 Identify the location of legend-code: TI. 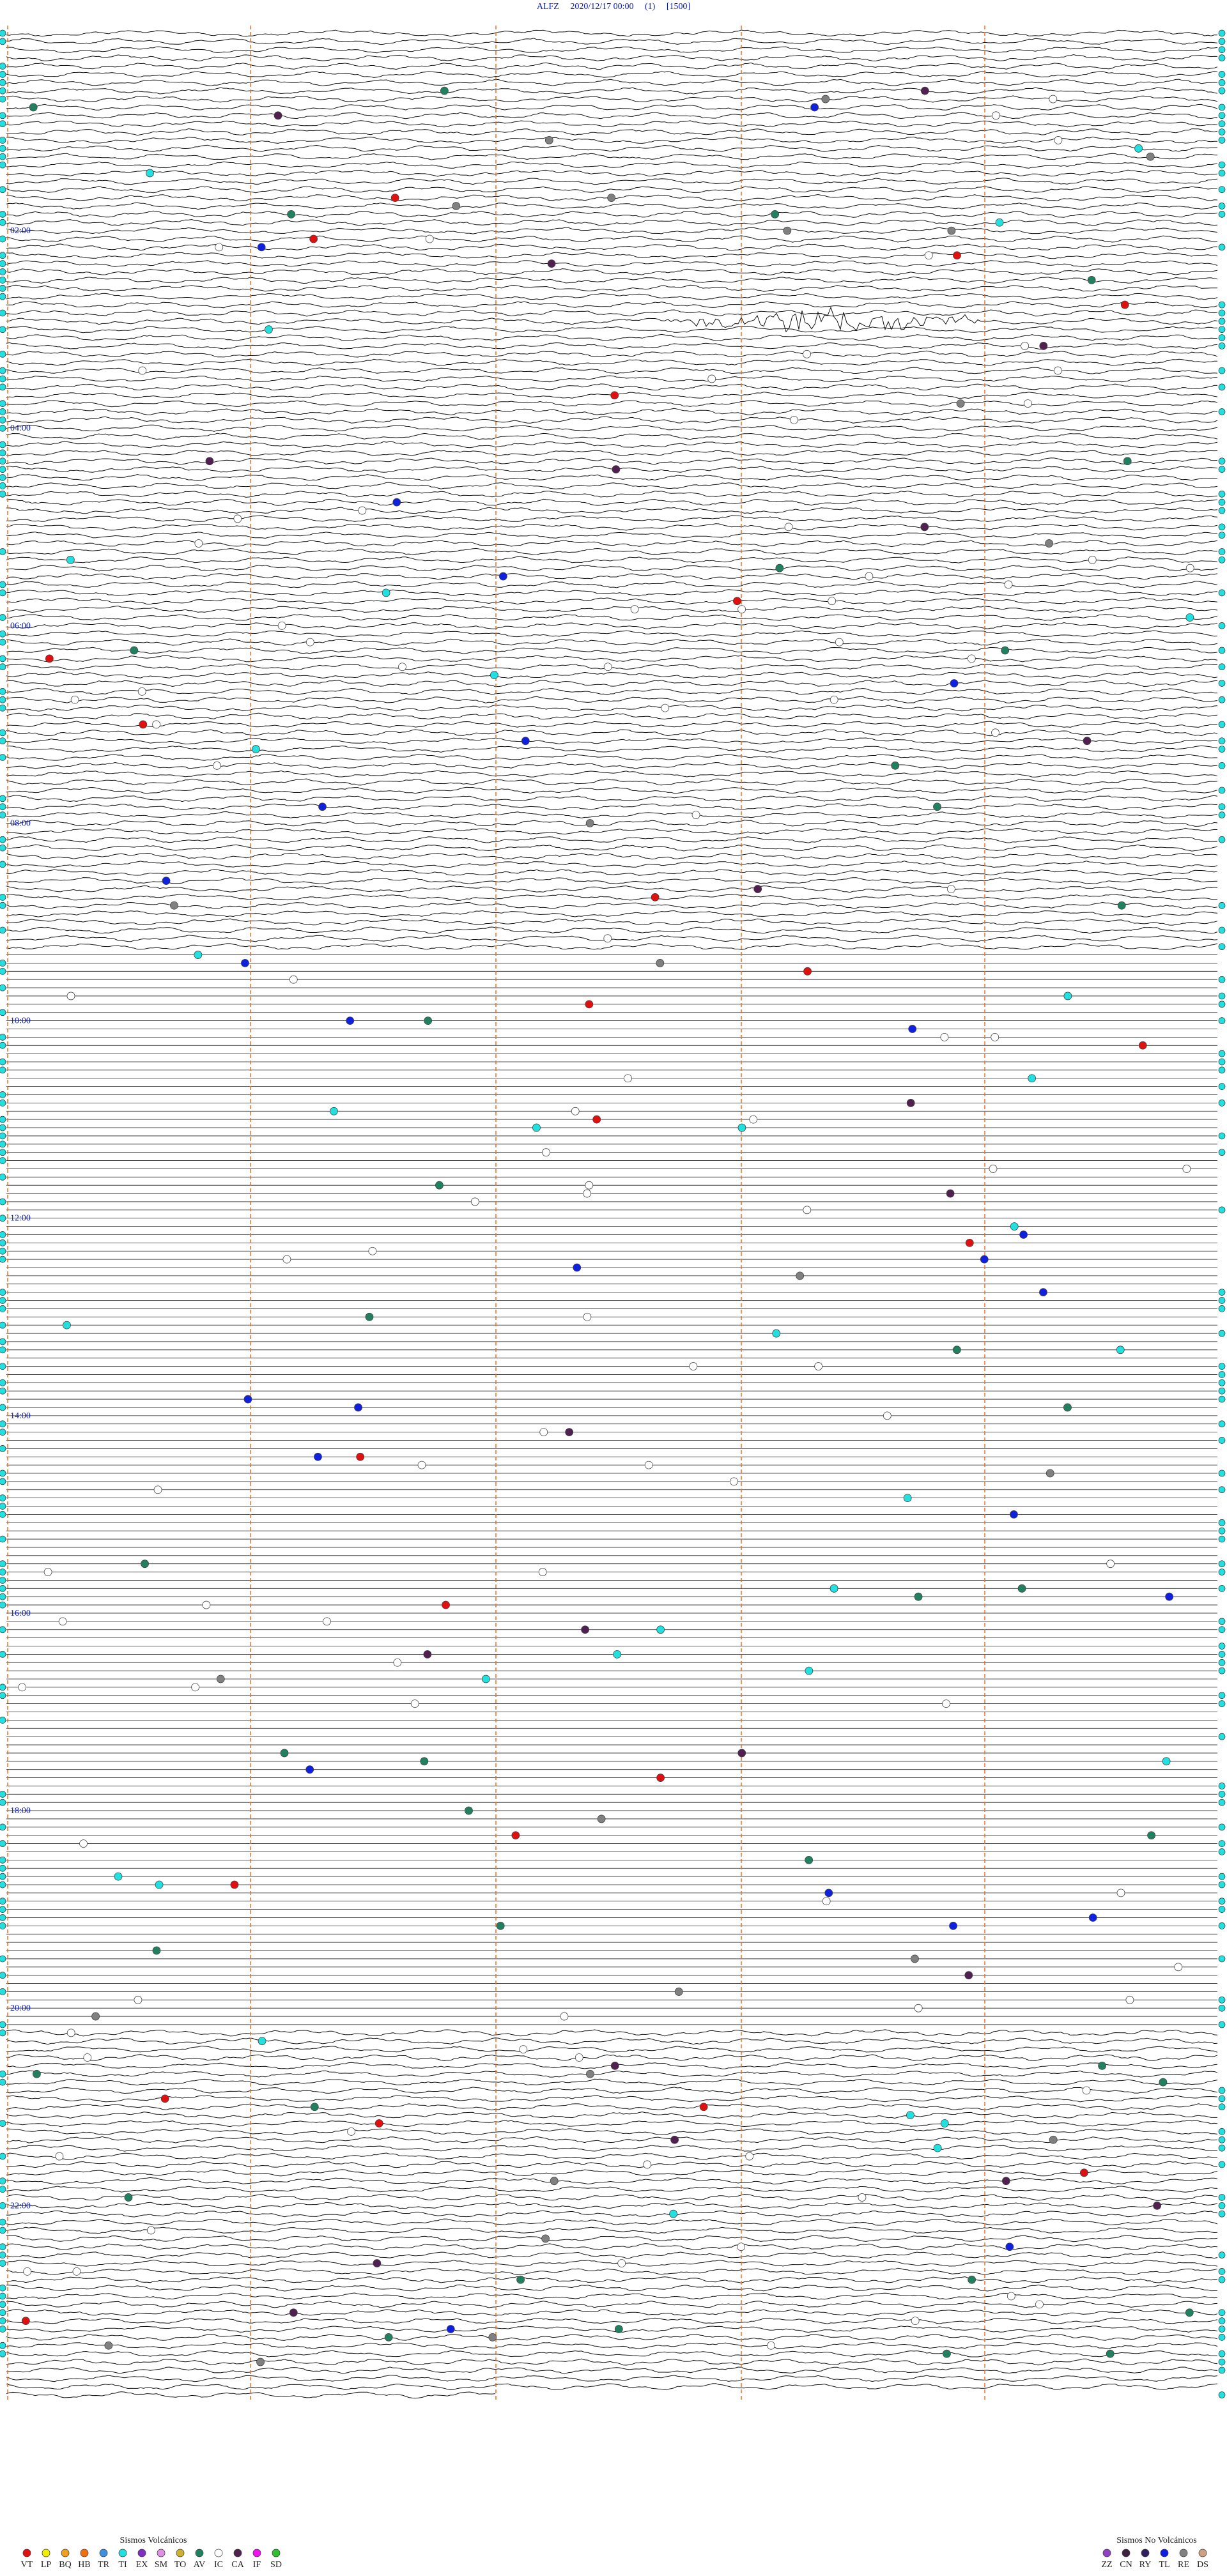
(123, 2565).